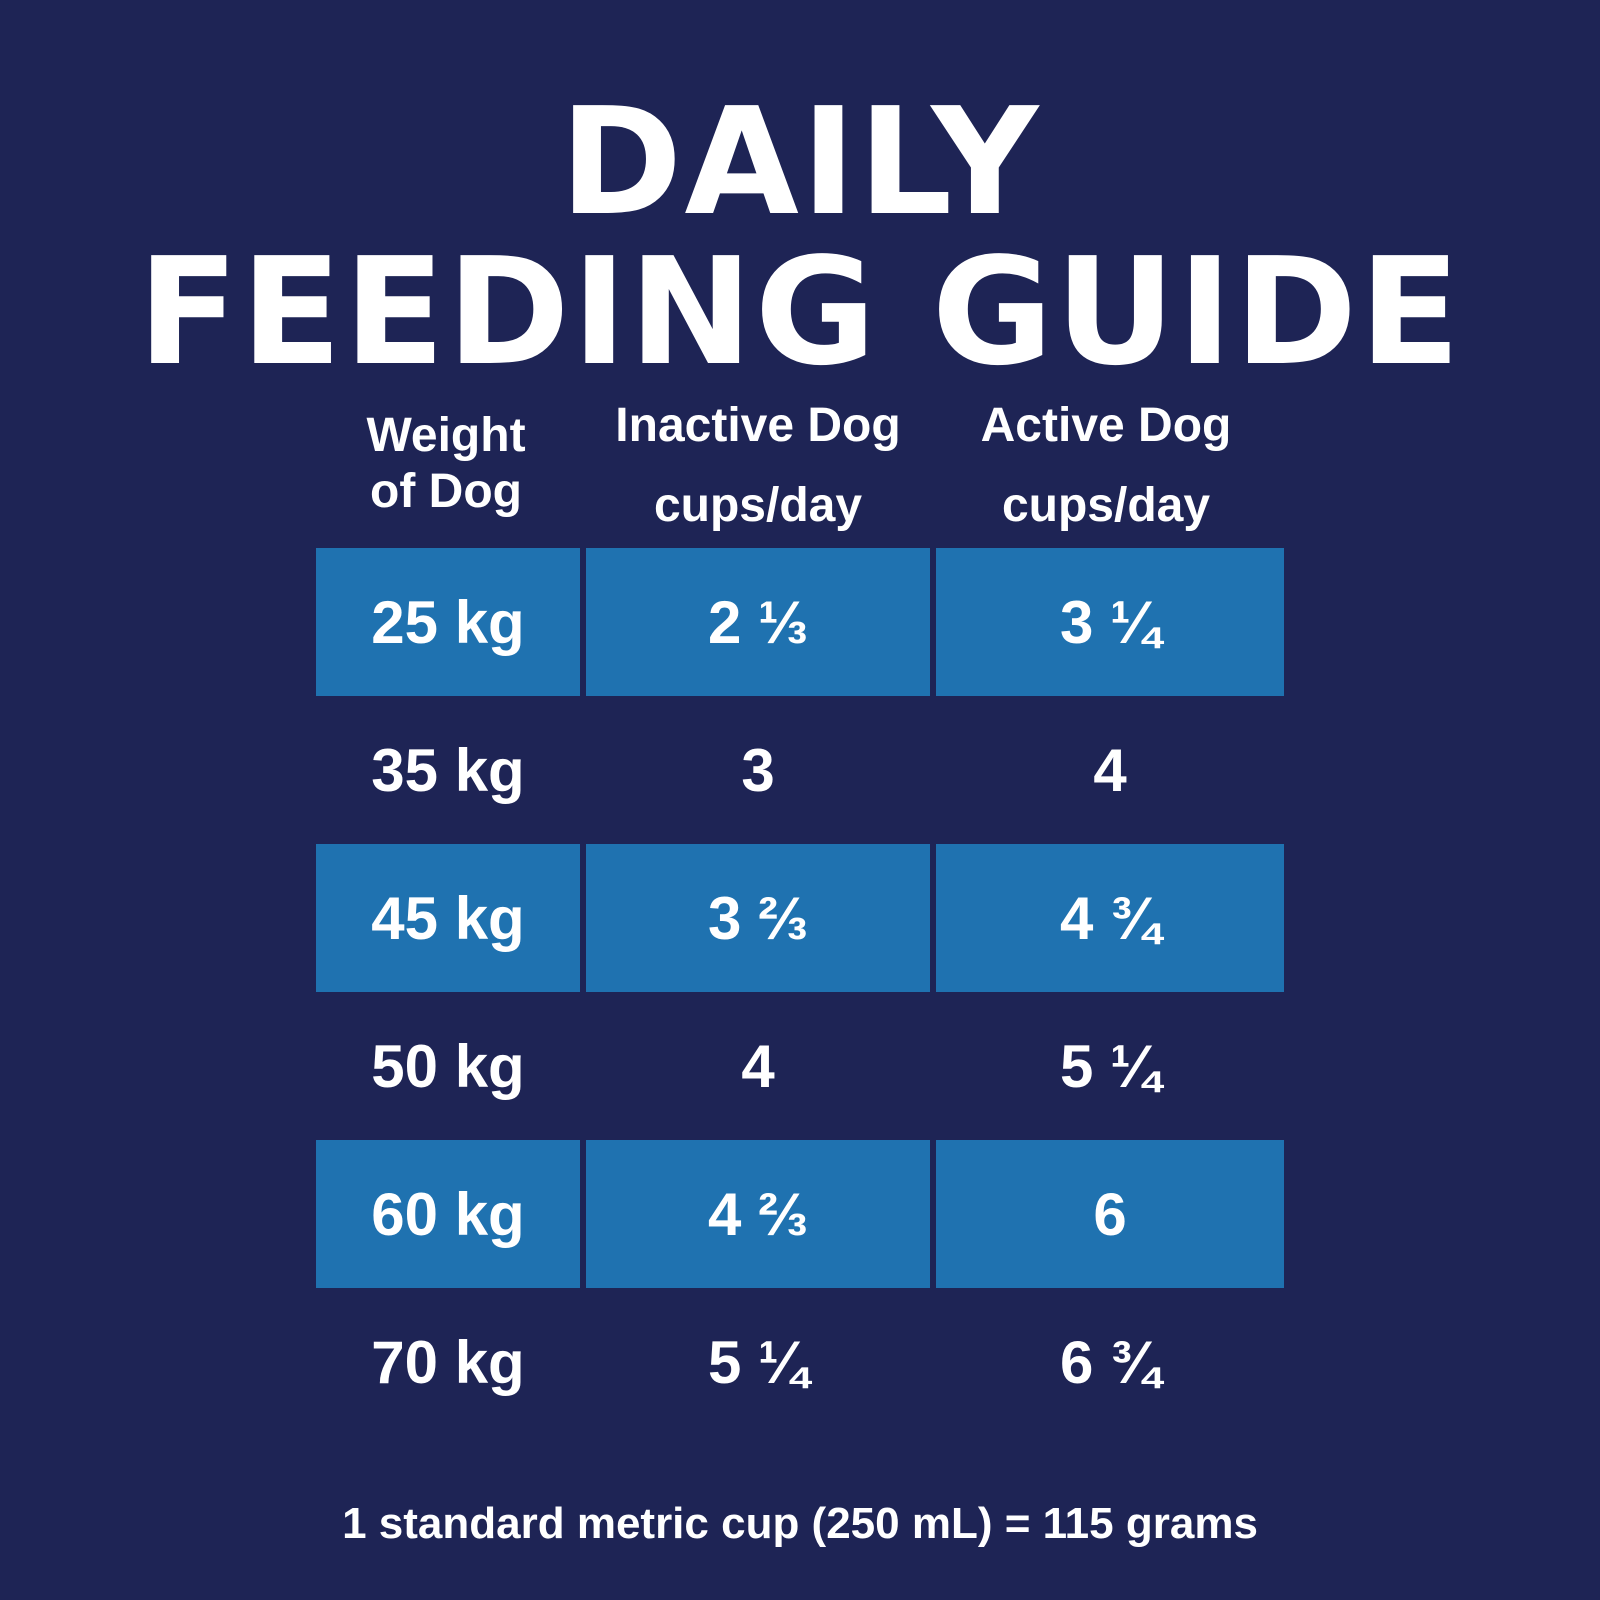 The height and width of the screenshot is (1600, 1600). Describe the element at coordinates (758, 505) in the screenshot. I see `header-inactive-line2: cups/day` at that location.